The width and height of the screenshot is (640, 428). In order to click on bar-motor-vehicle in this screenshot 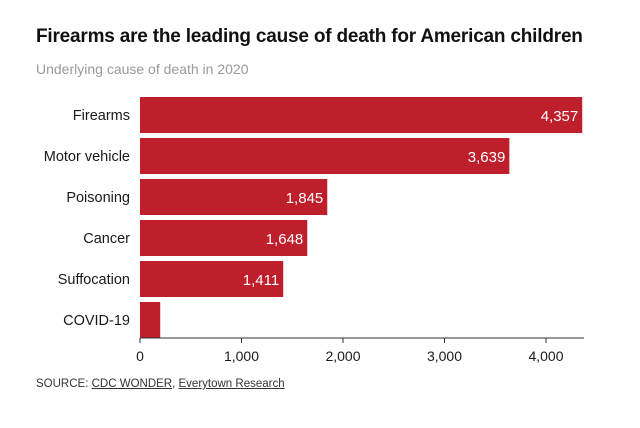, I will do `click(325, 156)`.